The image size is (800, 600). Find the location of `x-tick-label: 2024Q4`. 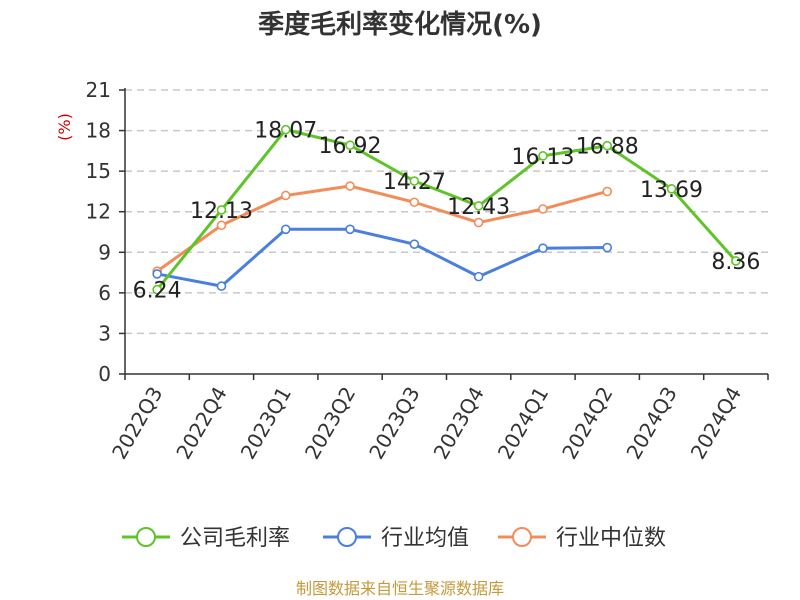

x-tick-label: 2024Q4 is located at coordinates (716, 423).